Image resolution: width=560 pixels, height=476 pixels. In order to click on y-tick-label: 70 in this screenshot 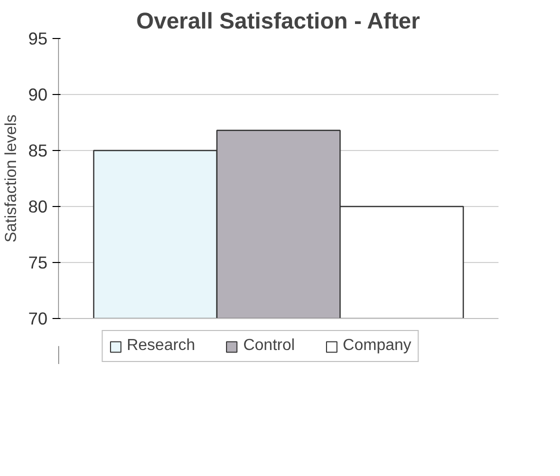, I will do `click(38, 318)`.